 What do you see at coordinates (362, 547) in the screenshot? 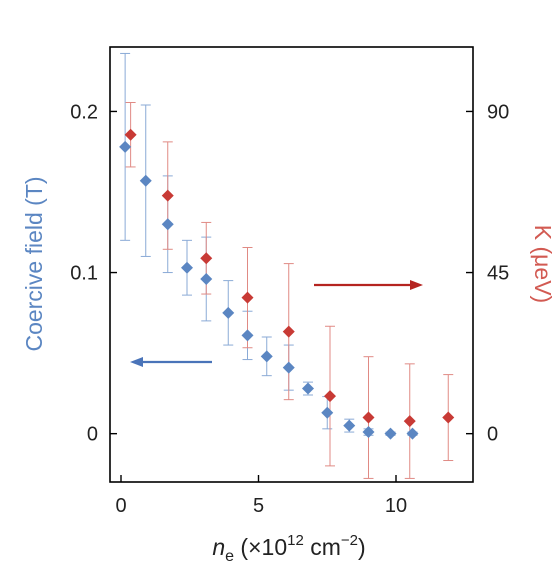
I see `x-axis-label-close: )` at bounding box center [362, 547].